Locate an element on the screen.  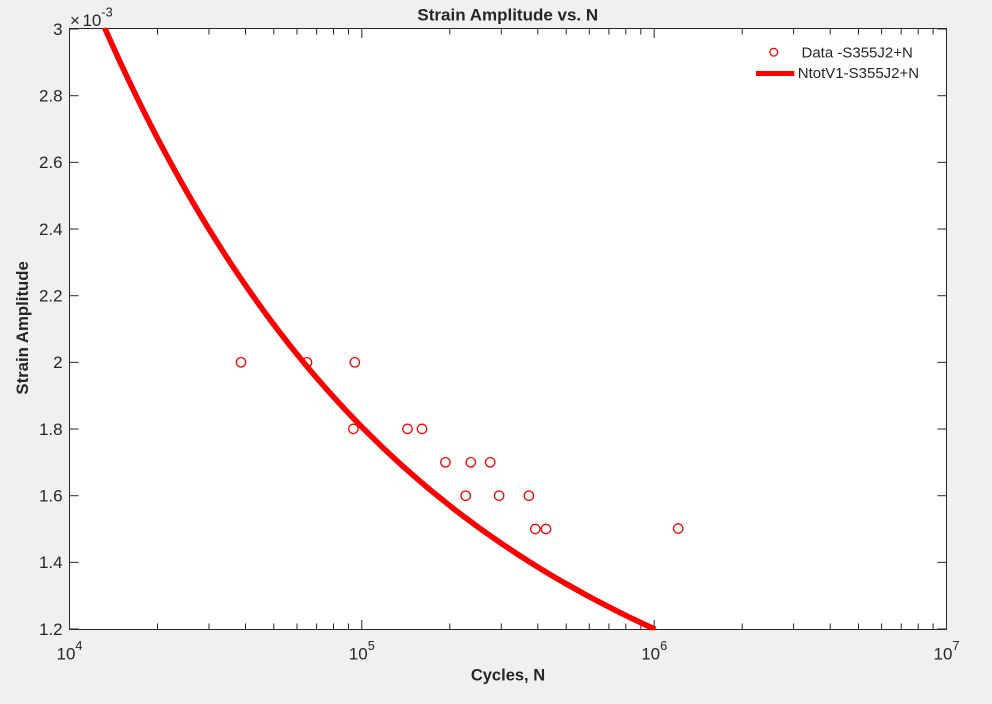
svg-text:×10-3: × 10⁻³ is located at coordinates (91, 17).